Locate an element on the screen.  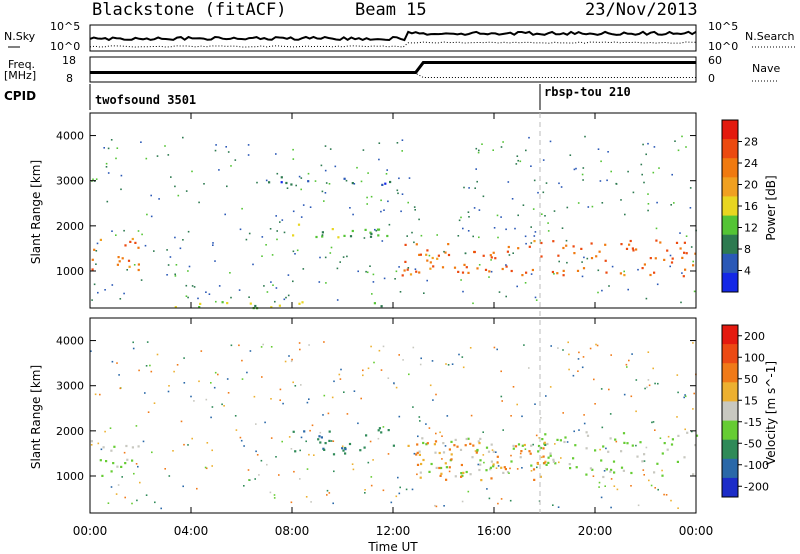
freq-tick-top: 18 is located at coordinates (69, 60).